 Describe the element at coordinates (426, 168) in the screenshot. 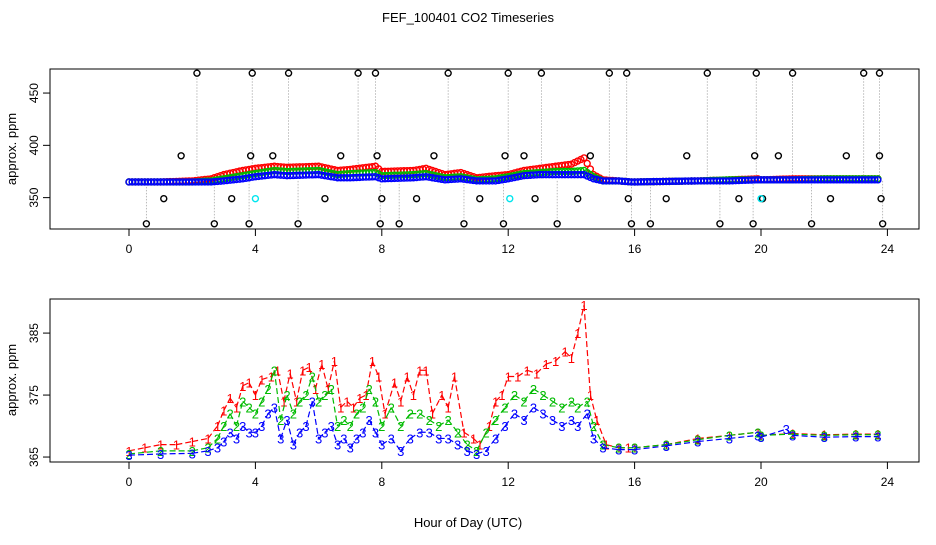

I see `series-1-point` at that location.